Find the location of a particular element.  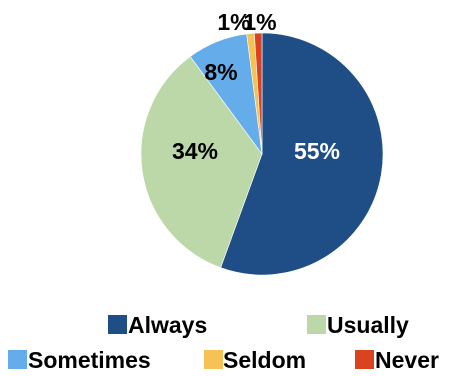

legend-swatch-usually is located at coordinates (316, 324).